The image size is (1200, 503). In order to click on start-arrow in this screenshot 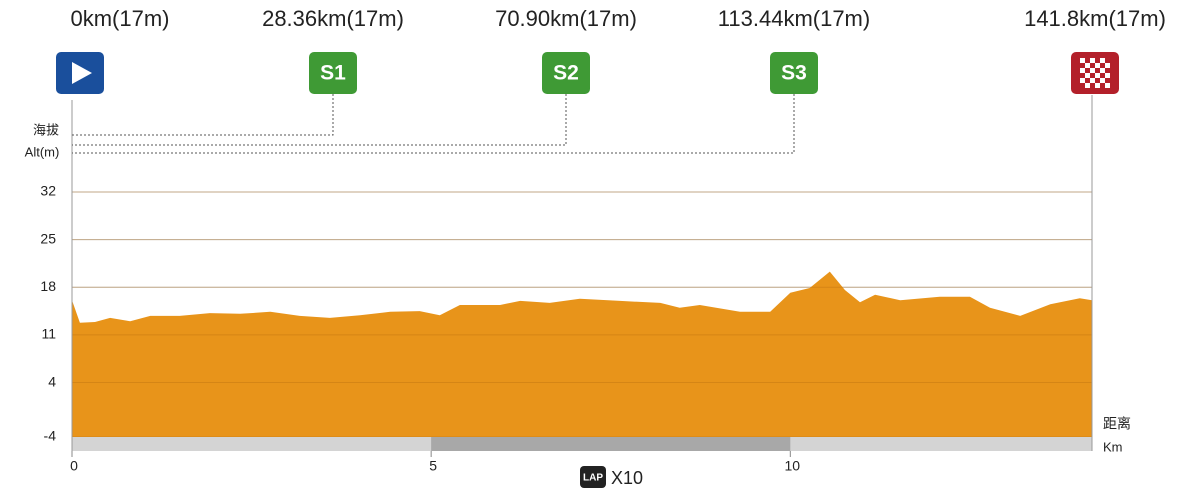, I will do `click(82, 73)`.